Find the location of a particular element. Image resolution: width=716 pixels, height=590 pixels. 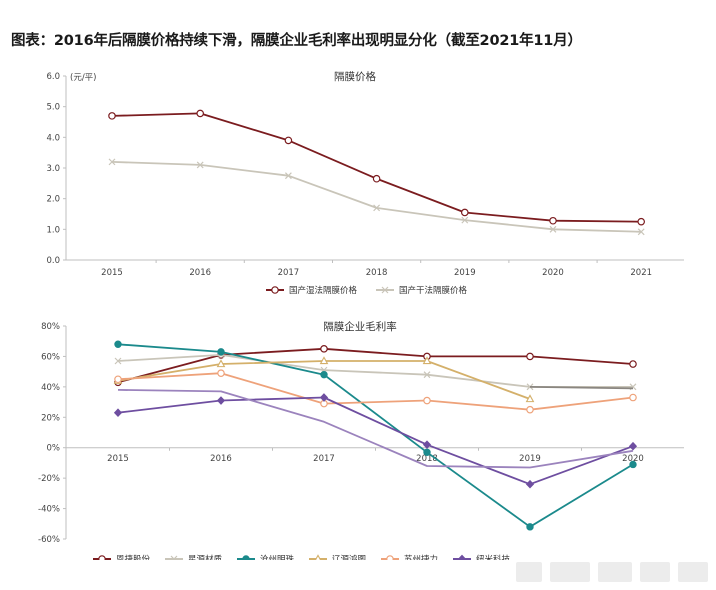

y-tick-label: -40% is located at coordinates (49, 510).